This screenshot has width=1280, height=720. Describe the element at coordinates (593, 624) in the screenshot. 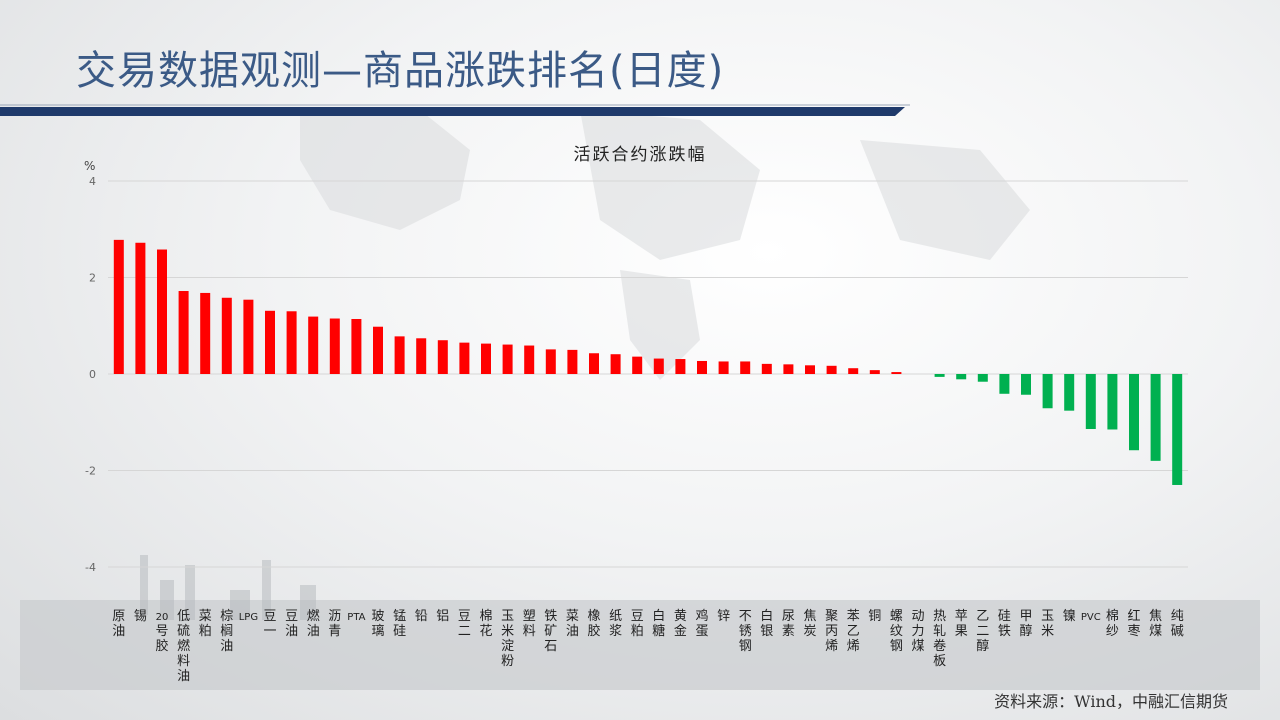

I see `x-tick-label: 橡胶` at that location.